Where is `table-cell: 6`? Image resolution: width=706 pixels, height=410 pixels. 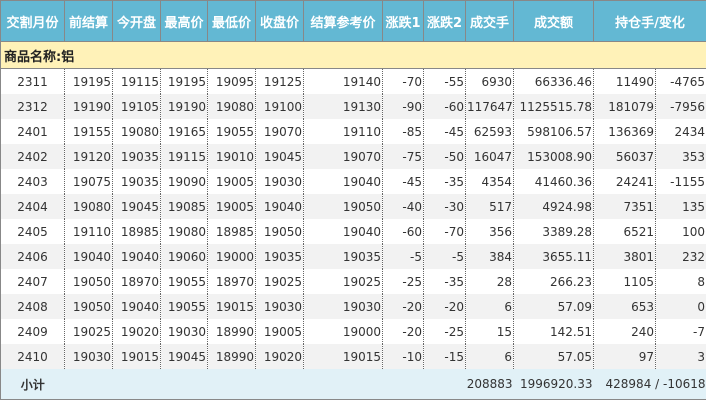 table-cell: 6 is located at coordinates (489, 356).